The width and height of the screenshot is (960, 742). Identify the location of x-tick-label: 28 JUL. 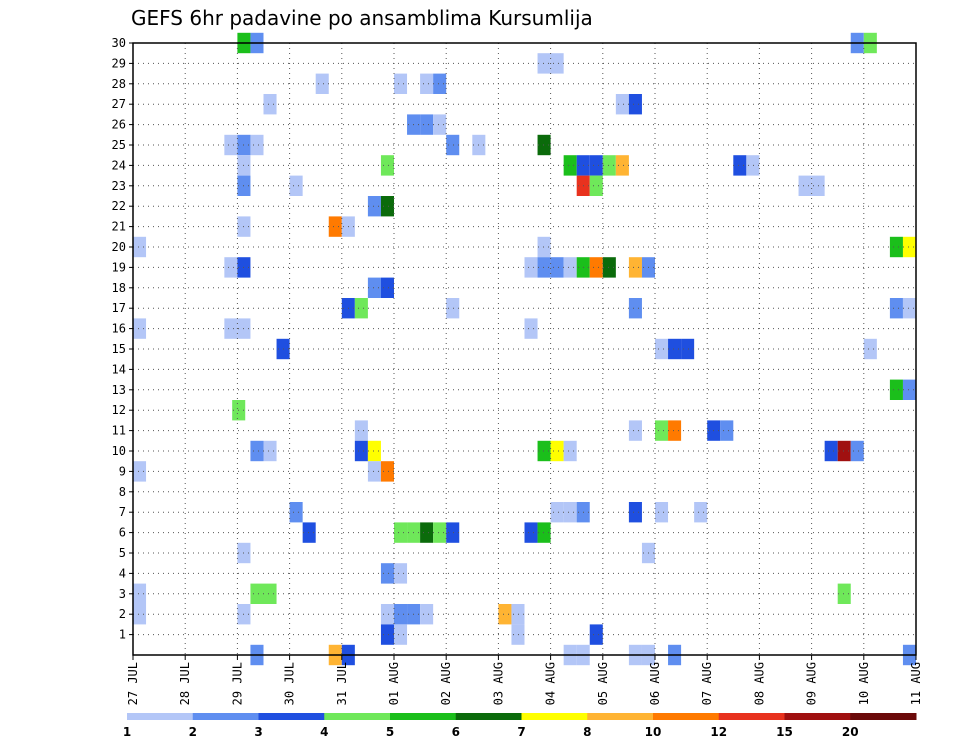
(185, 683).